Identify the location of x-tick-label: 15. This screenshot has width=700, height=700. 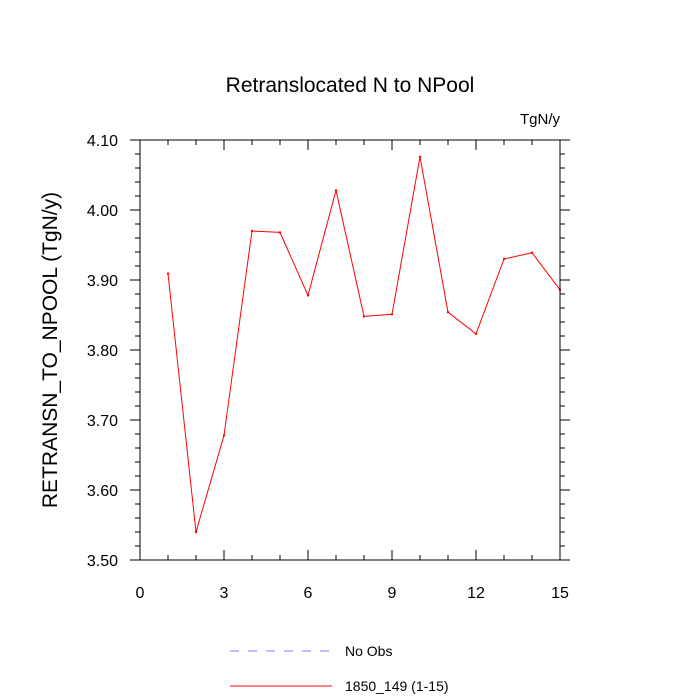
(560, 593).